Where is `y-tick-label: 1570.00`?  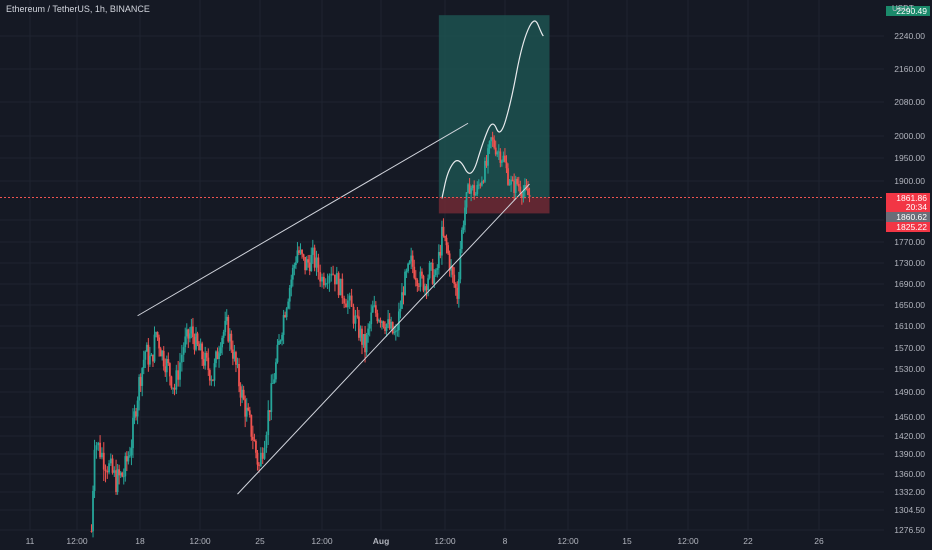 y-tick-label: 1570.00 is located at coordinates (909, 348).